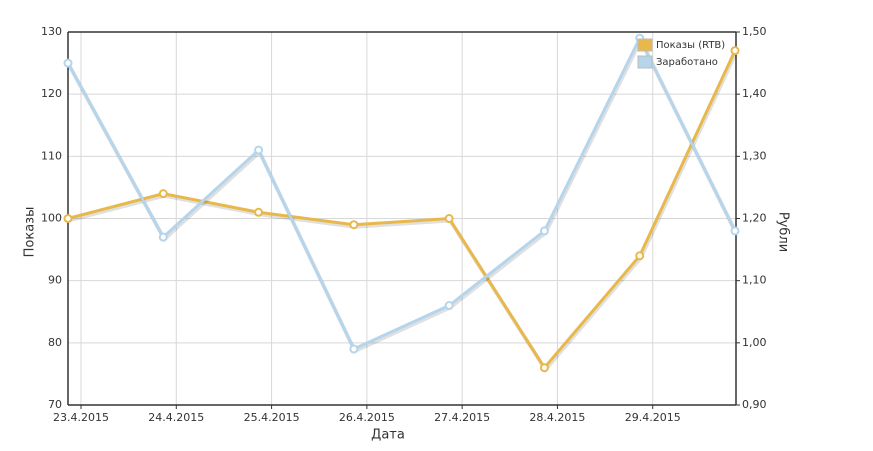 This screenshot has width=873, height=451. Describe the element at coordinates (51, 93) in the screenshot. I see `y-tick-label: 120` at that location.